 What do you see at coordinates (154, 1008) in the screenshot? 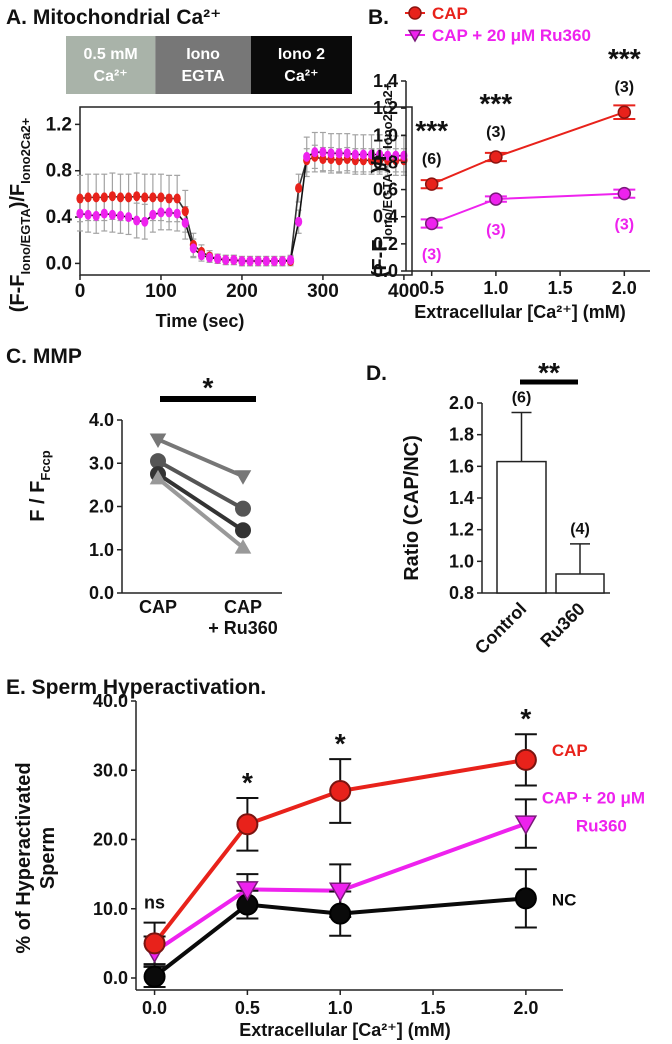
I see `panel-e-x-tick-label: 0.0` at bounding box center [154, 1008].